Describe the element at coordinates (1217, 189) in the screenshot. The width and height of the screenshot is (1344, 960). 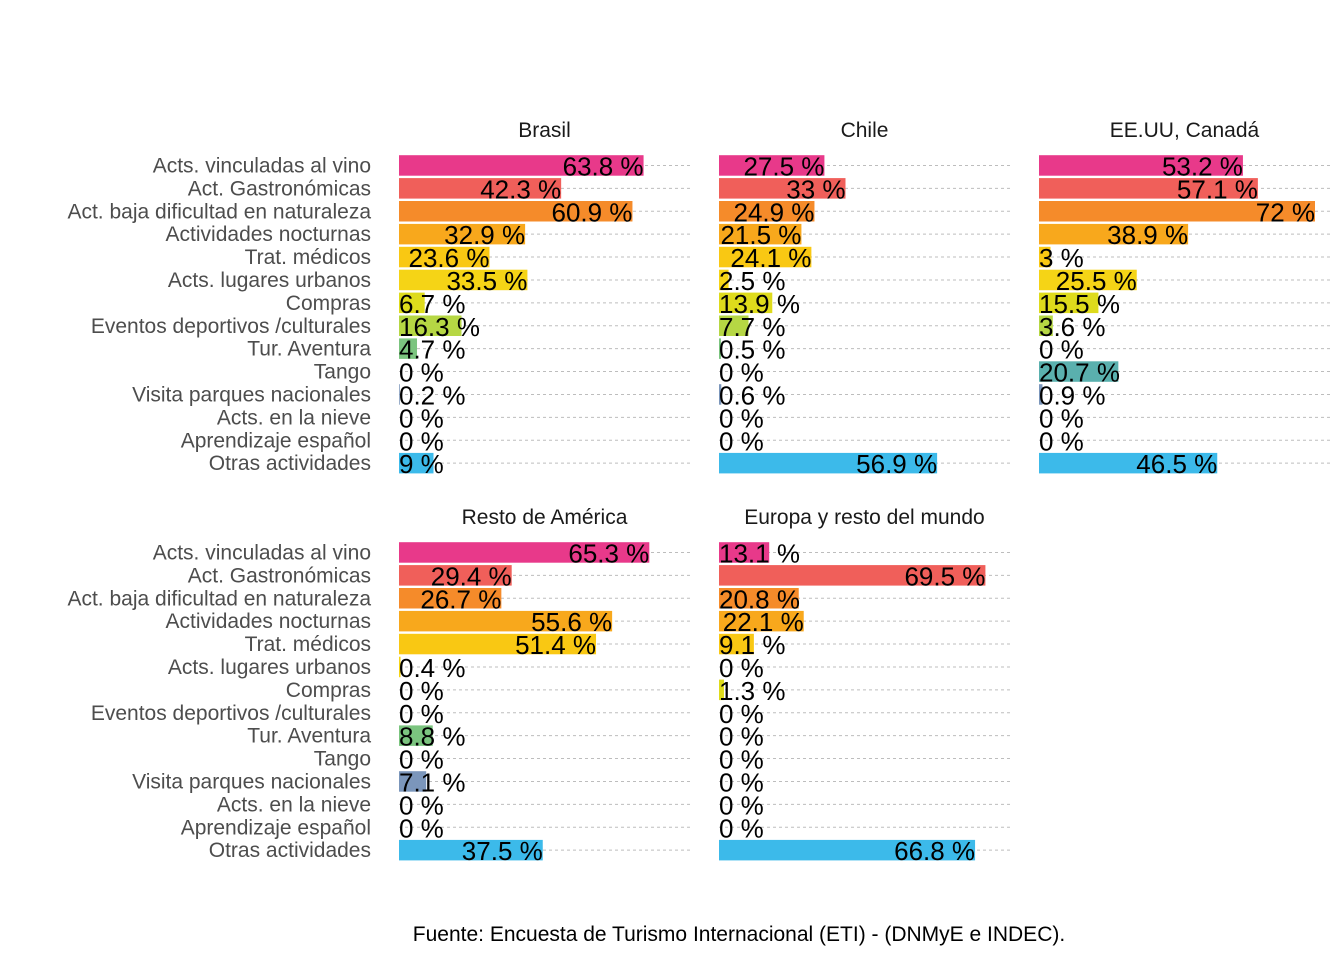
I see `bar-value-label: 57.1 %` at that location.